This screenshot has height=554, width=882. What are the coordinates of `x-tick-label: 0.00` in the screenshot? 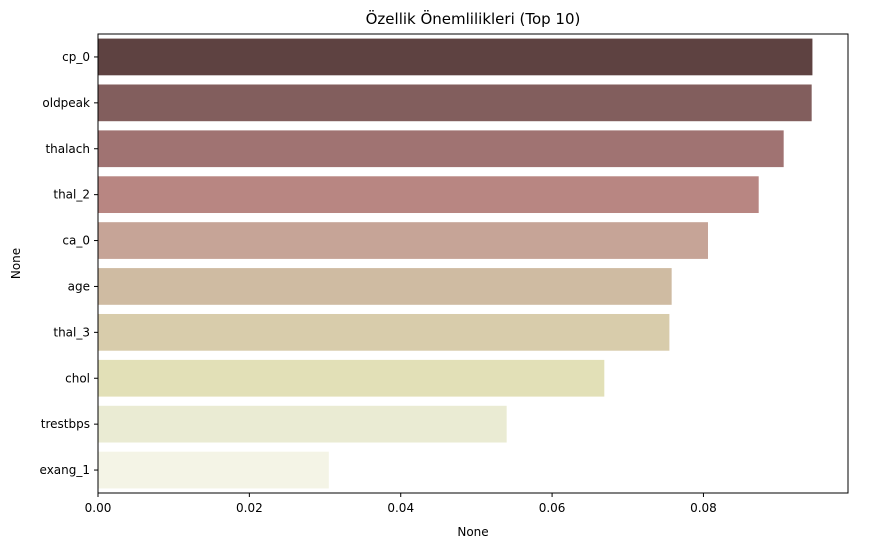 It's located at (98, 508).